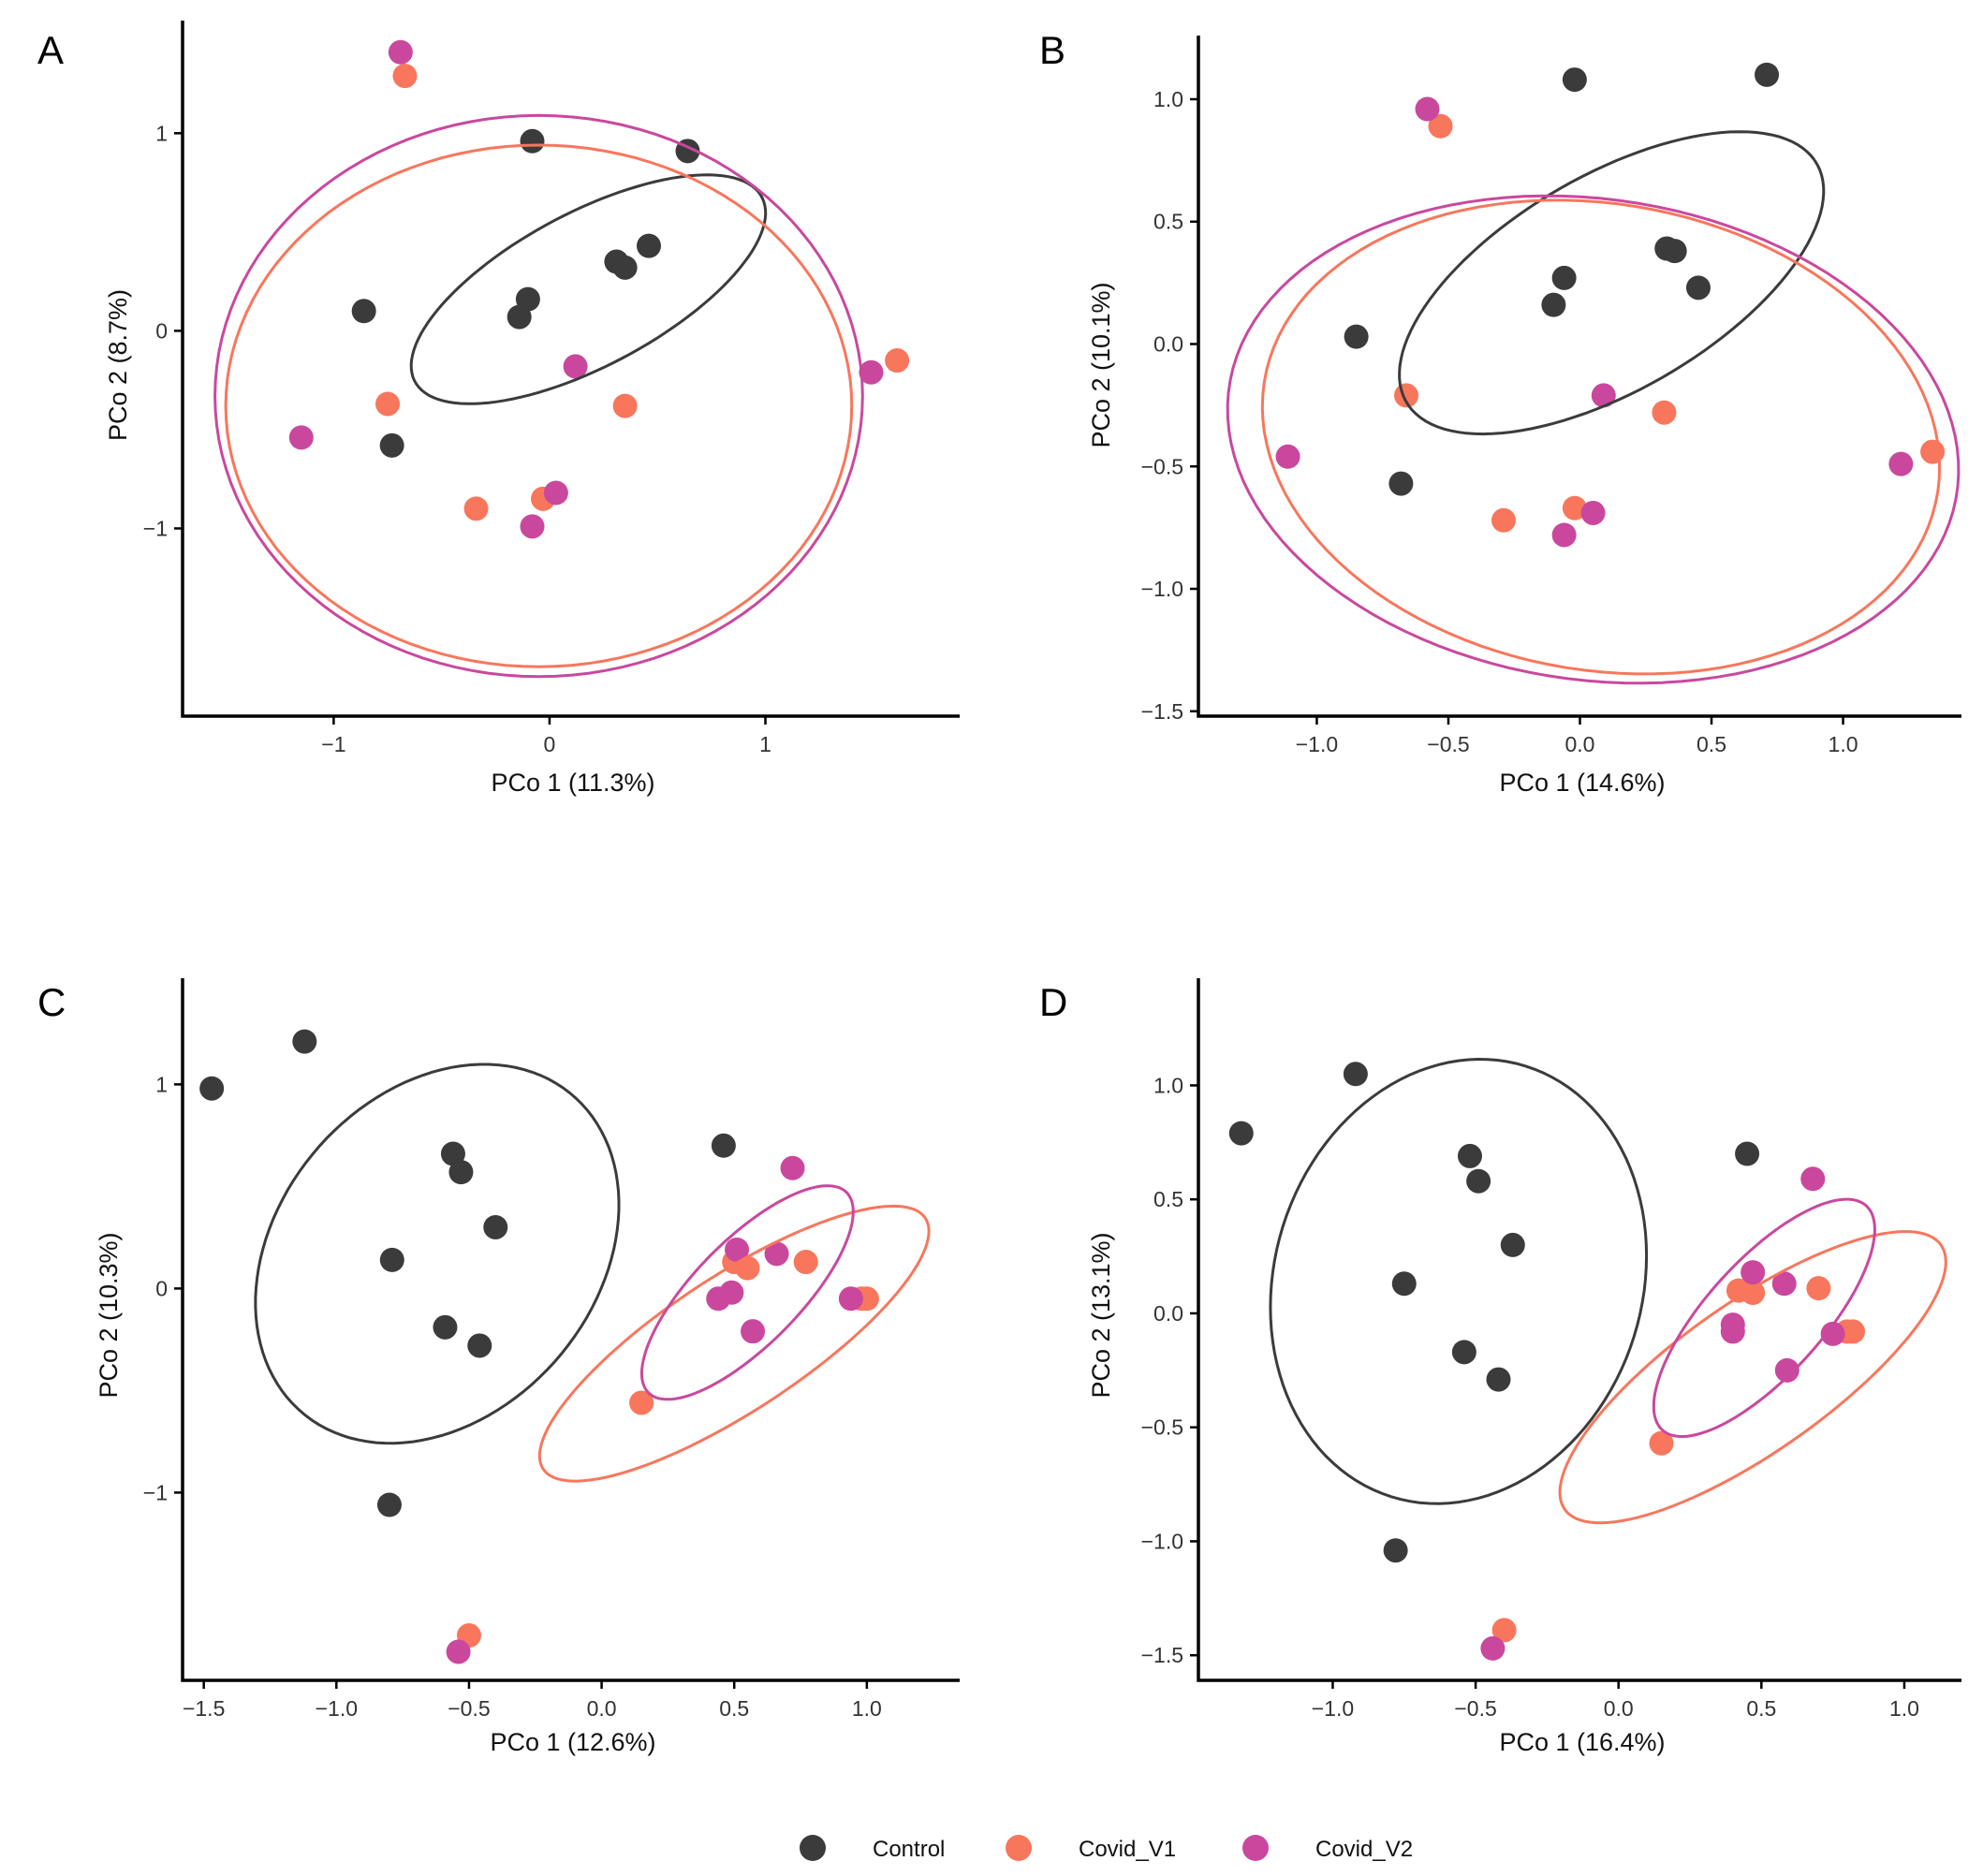 The image size is (1983, 1876). I want to click on legend-label-control: Control, so click(909, 1849).